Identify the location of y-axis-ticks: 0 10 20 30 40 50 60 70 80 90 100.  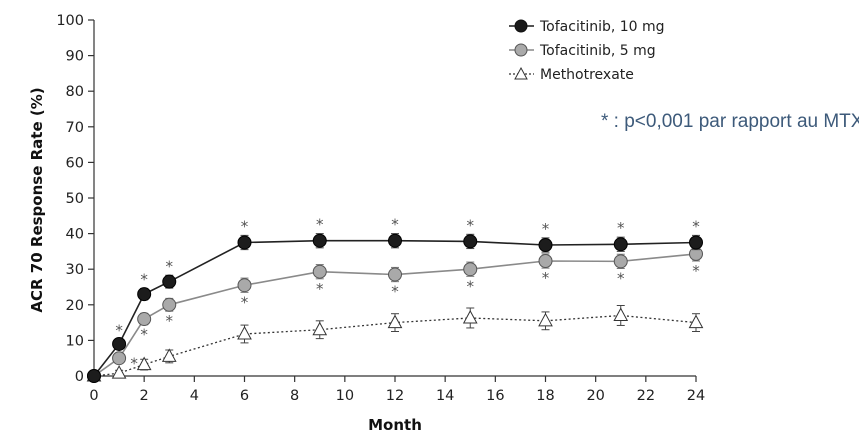
(75, 199).